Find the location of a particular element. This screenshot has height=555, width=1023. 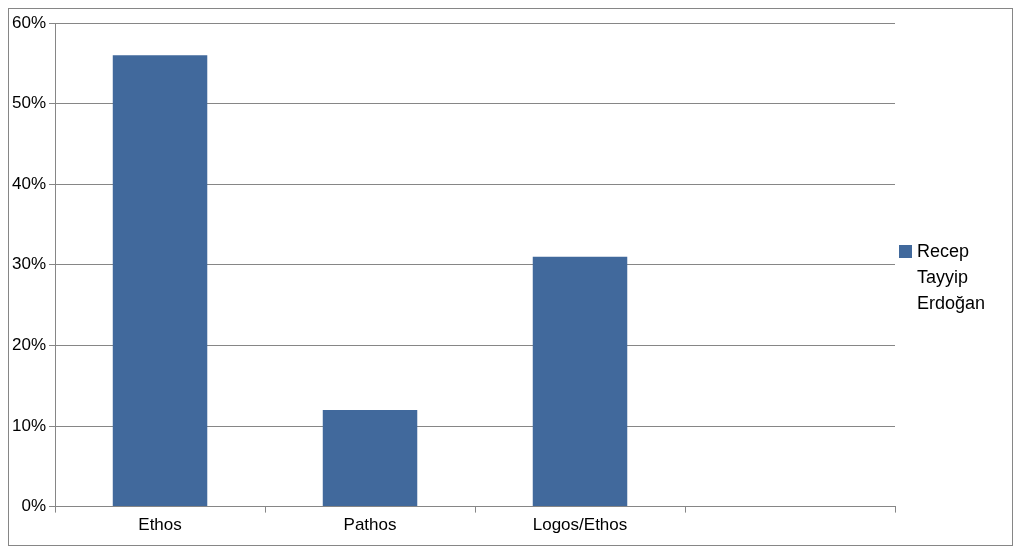

x-tick-label: Ethos is located at coordinates (160, 525).